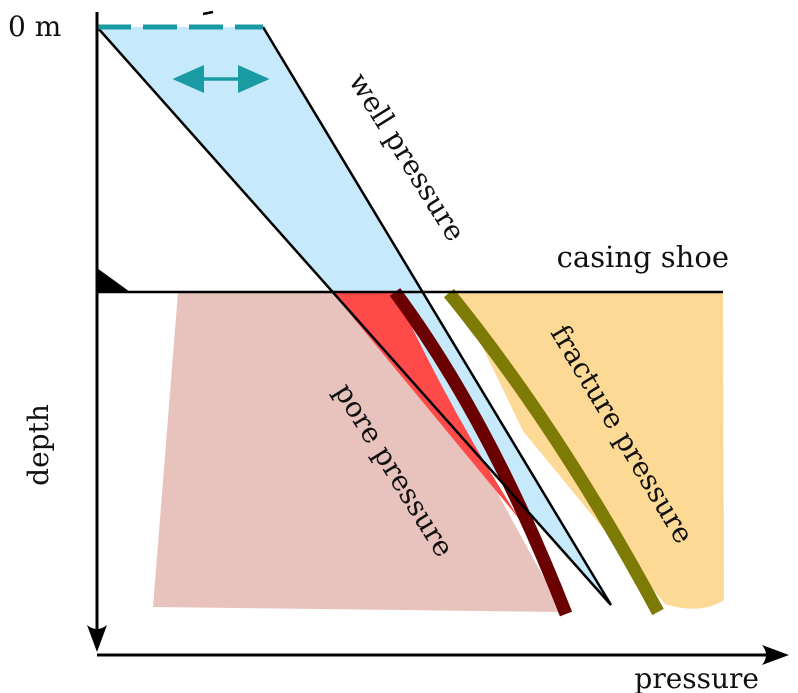 Image resolution: width=798 pixels, height=693 pixels. What do you see at coordinates (775, 655) in the screenshot?
I see `pressure-axis-arrowhead` at bounding box center [775, 655].